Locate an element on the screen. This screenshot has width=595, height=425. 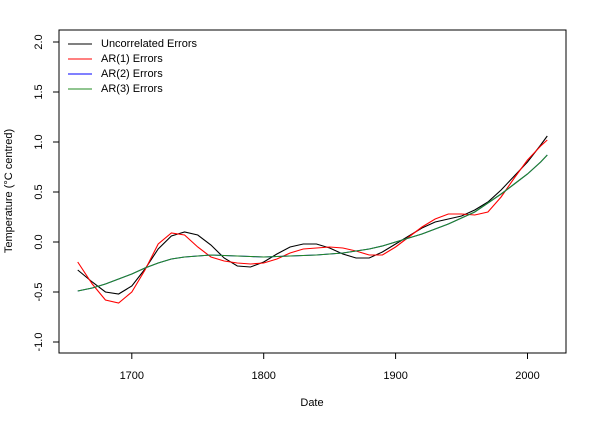
y-tick-label: 0.5 is located at coordinates (39, 191).